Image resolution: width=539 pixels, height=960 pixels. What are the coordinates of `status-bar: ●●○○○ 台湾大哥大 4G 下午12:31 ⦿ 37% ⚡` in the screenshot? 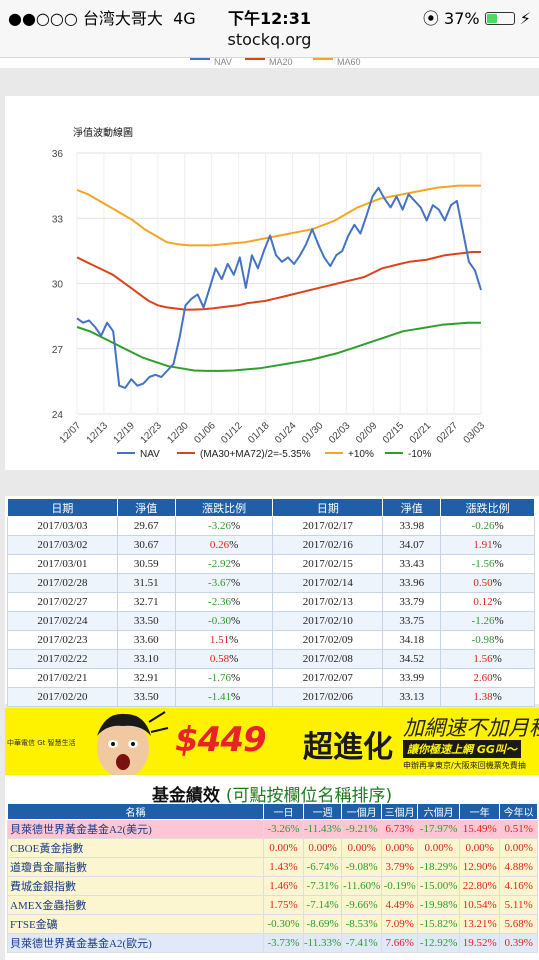 It's located at (269, 15).